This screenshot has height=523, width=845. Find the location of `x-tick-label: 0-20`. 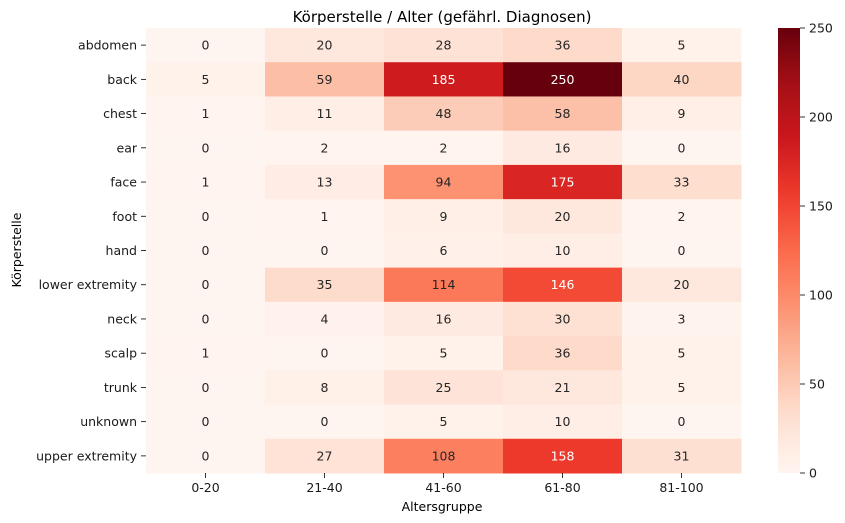

x-tick-label: 0-20 is located at coordinates (205, 487).